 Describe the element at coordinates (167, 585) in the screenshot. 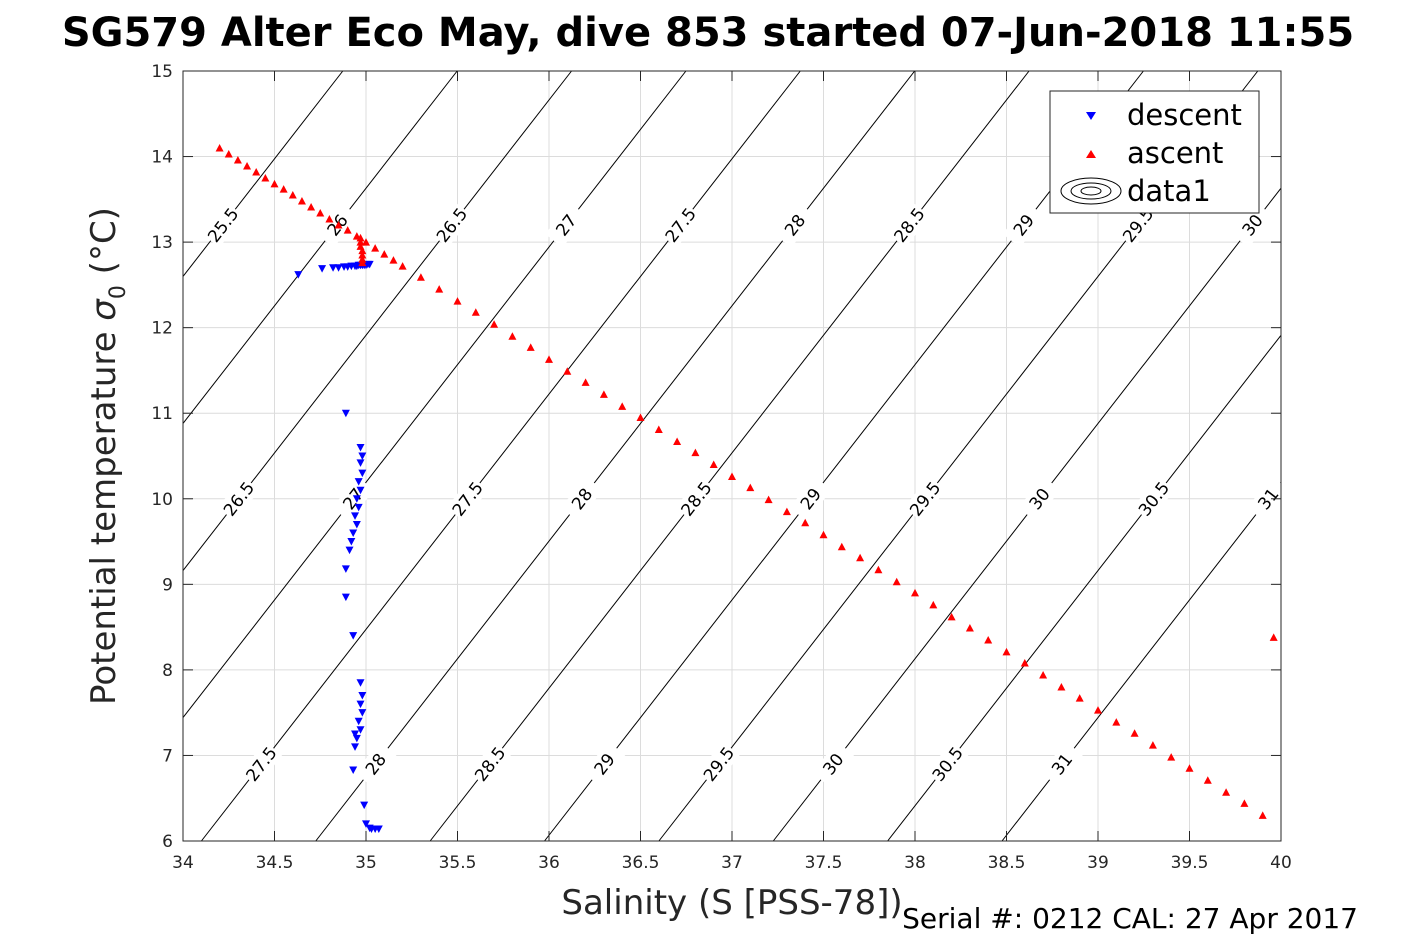

I see `y-tick-label: 9` at that location.